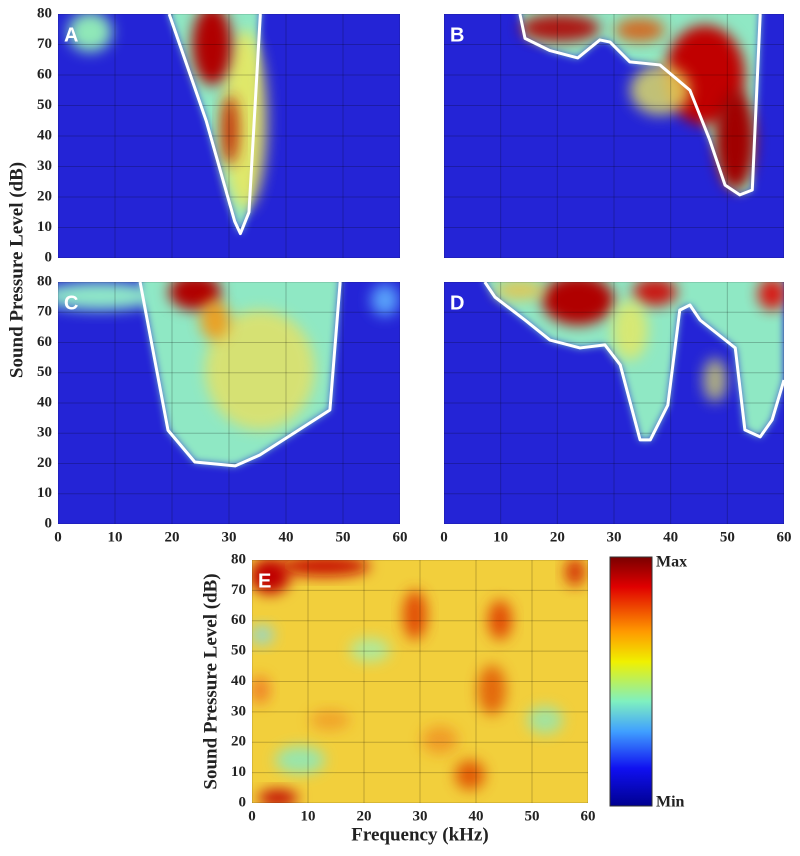  I want to click on panel: 0 10 20 30 40 50 60 70 80 A, so click(218, 135).